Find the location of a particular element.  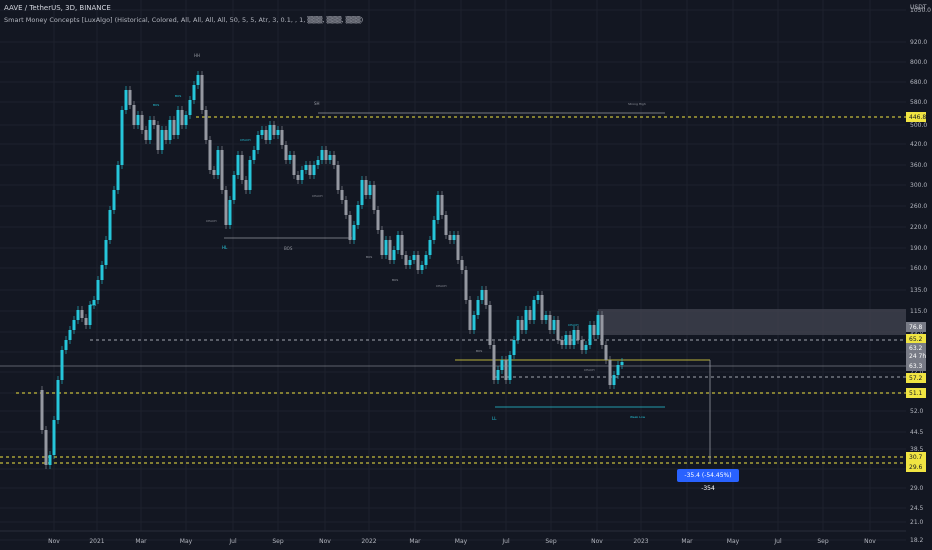

price-tick: 680.0 is located at coordinates (918, 82).